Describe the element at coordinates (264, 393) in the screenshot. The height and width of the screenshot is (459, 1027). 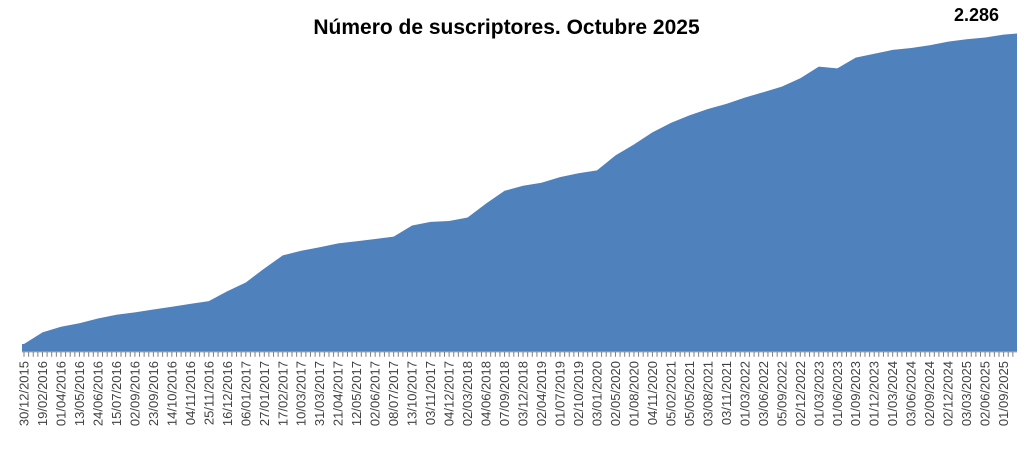
I see `x-axis-label: 27/01/2017` at that location.